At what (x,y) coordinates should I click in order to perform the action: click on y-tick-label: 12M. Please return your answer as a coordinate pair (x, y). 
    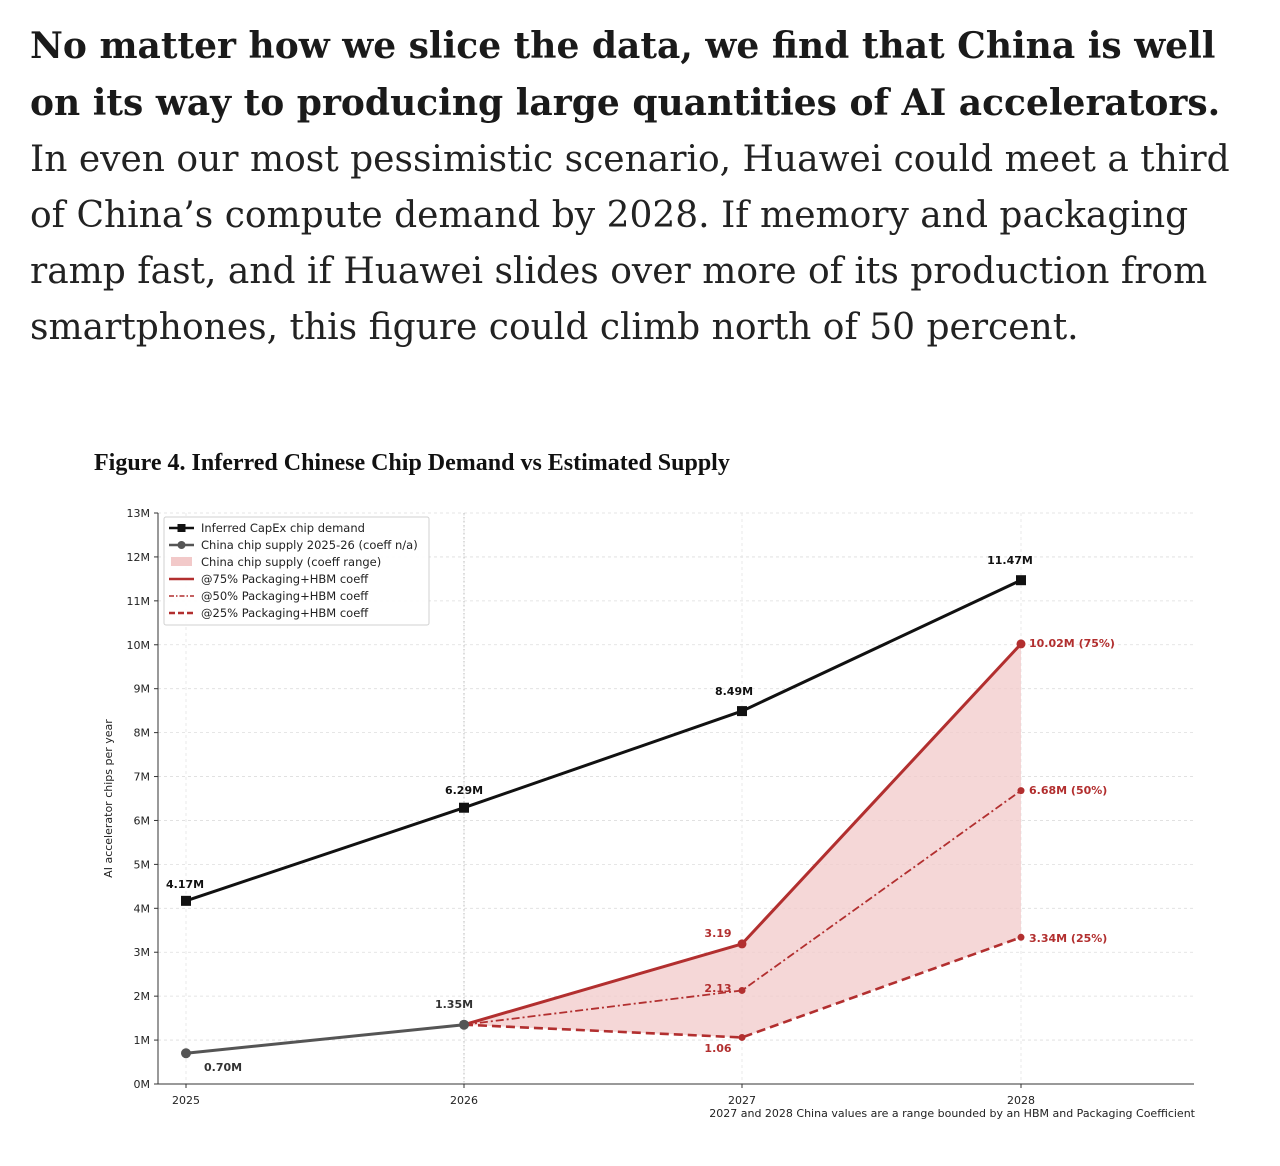
    Looking at the image, I should click on (139, 557).